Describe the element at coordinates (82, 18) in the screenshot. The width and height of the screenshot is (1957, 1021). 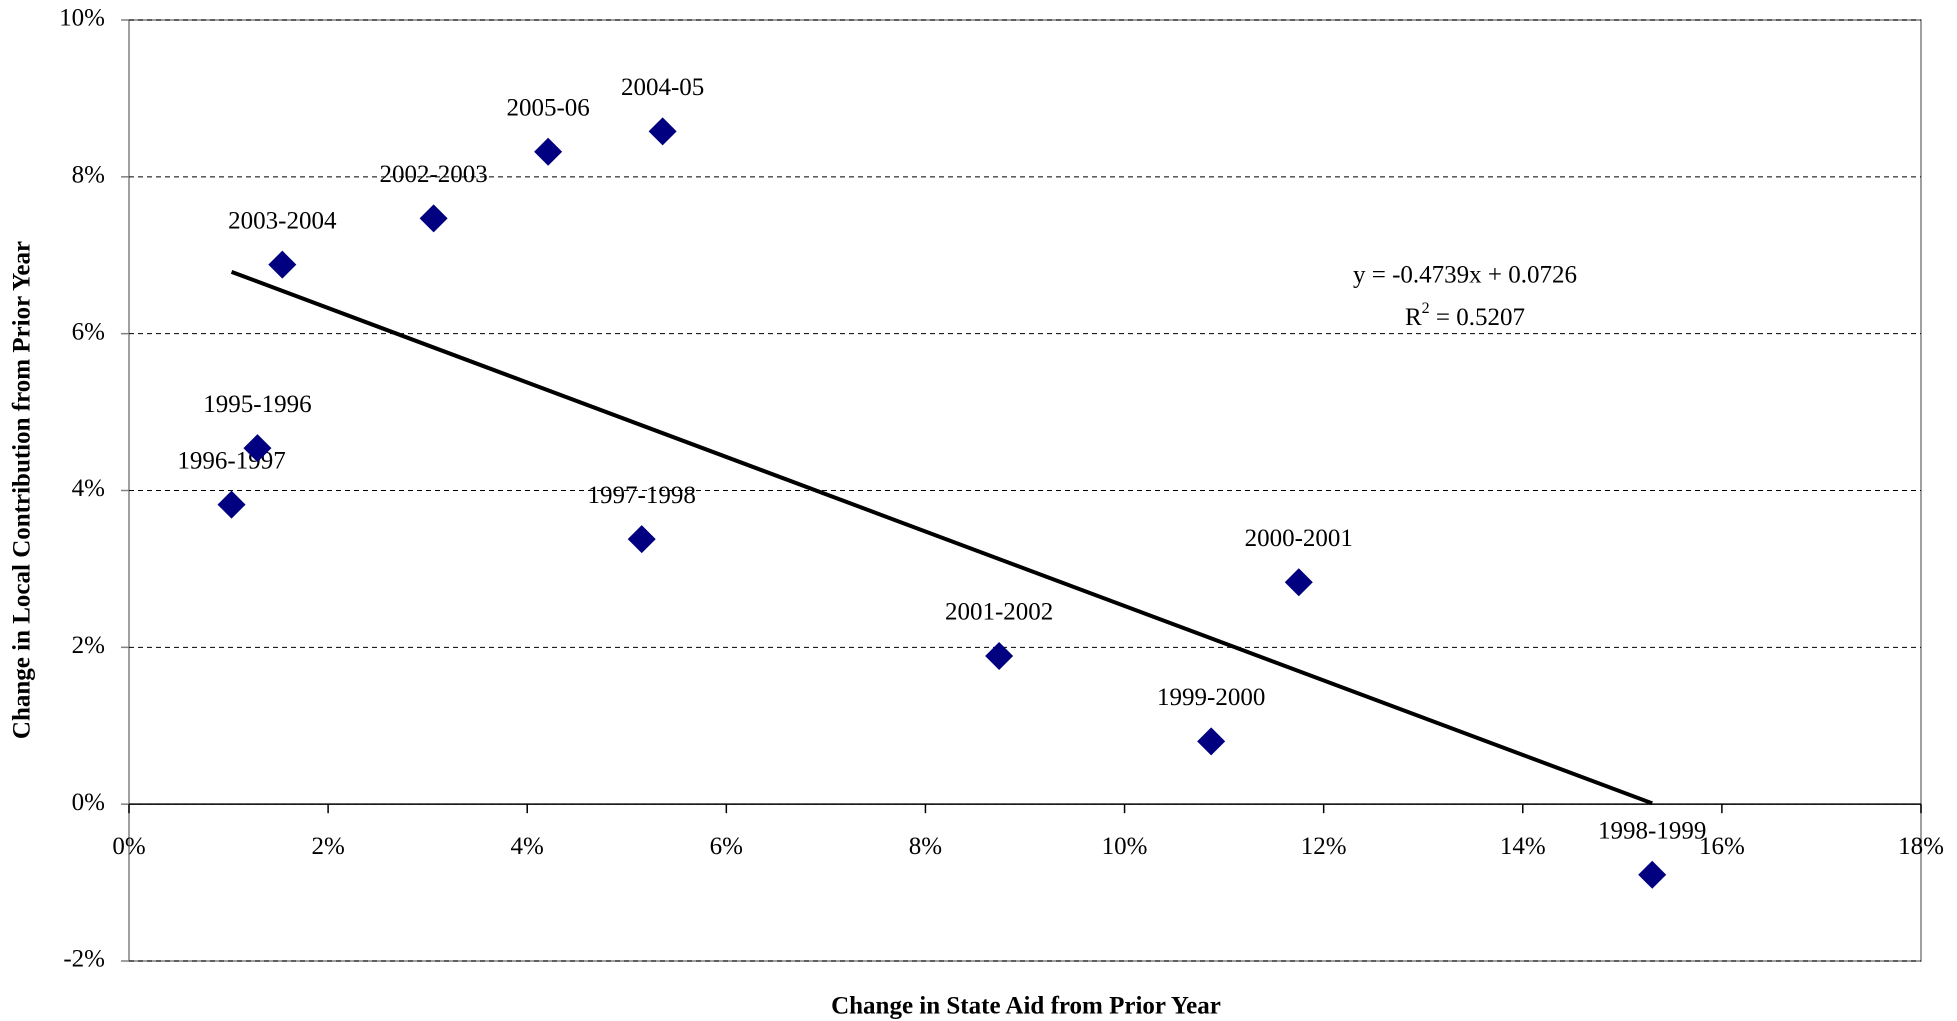
I see `y-tick-label: 10%` at that location.